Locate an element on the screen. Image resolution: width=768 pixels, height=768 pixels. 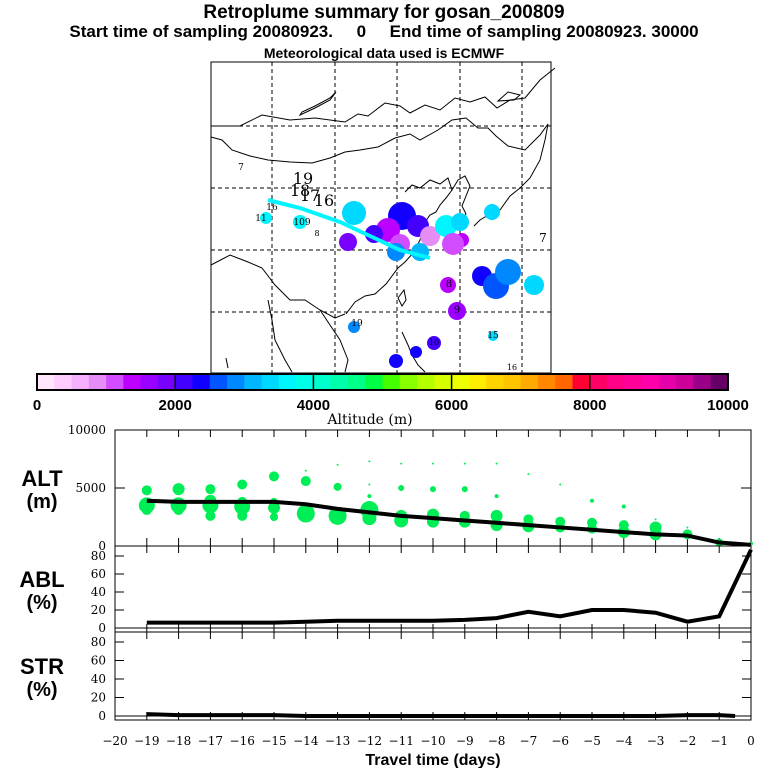
cluster-day-label: 19 is located at coordinates (357, 324).